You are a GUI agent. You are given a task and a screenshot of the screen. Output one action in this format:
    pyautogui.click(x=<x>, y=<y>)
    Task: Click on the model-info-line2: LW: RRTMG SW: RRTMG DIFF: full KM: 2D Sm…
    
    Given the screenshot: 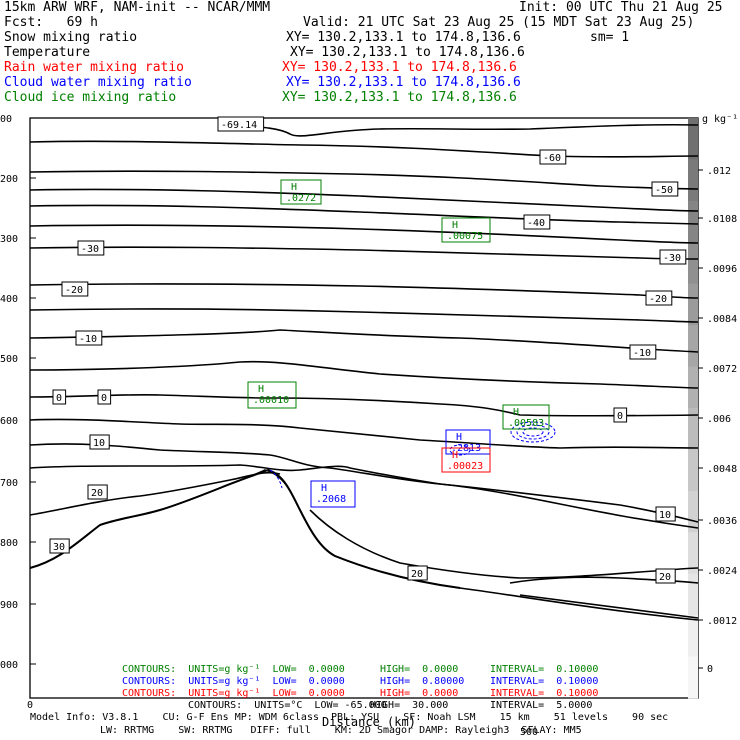 What is the action you would take?
    pyautogui.click(x=341, y=730)
    